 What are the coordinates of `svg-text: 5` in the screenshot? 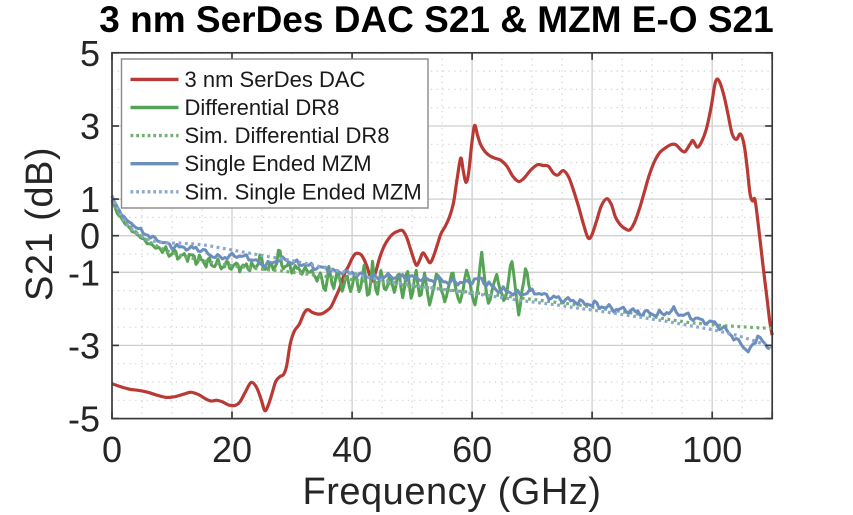 It's located at (90, 53).